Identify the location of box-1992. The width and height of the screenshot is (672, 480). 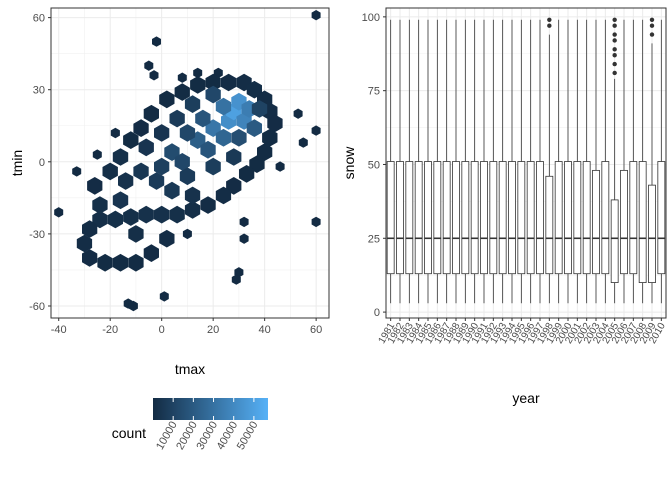
(493, 161).